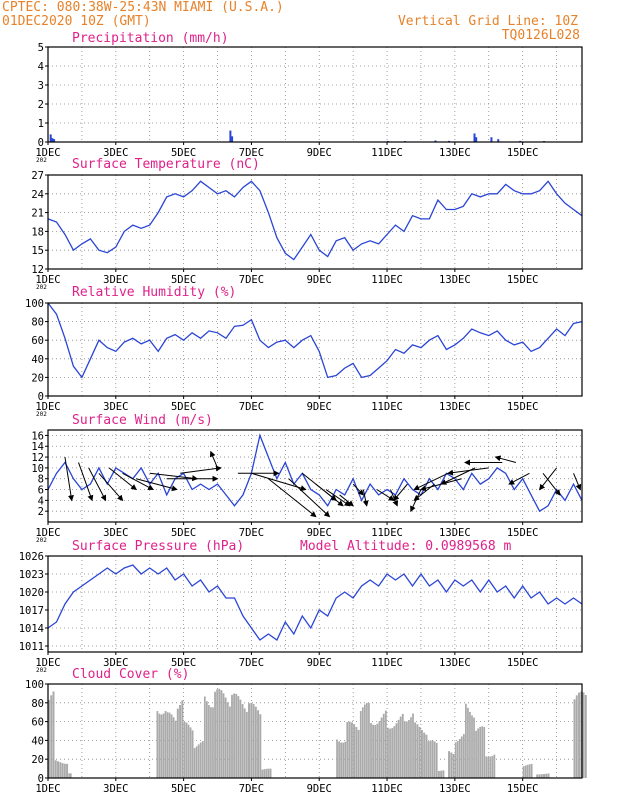 The width and height of the screenshot is (618, 800). What do you see at coordinates (183, 533) in the screenshot?
I see `surface-wind-xtick-label: 5DEC` at bounding box center [183, 533].